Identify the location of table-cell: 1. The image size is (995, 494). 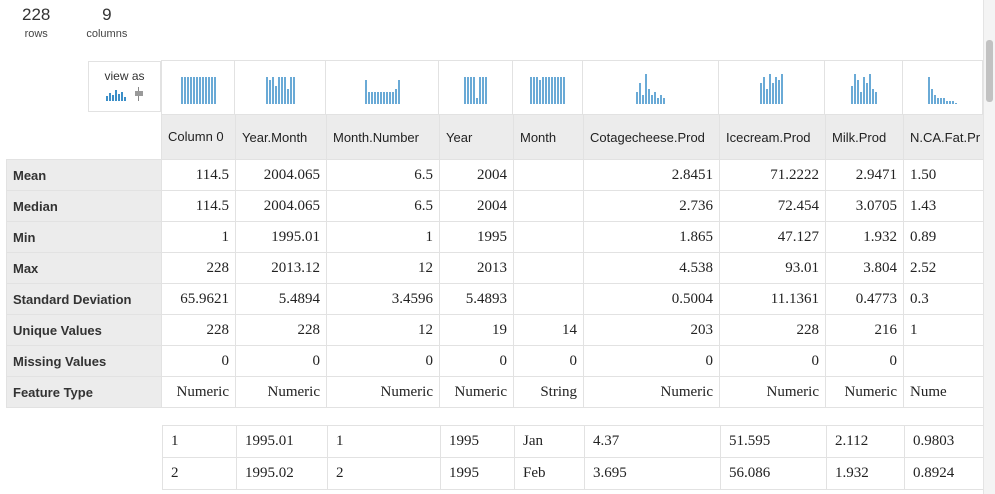
(384, 441).